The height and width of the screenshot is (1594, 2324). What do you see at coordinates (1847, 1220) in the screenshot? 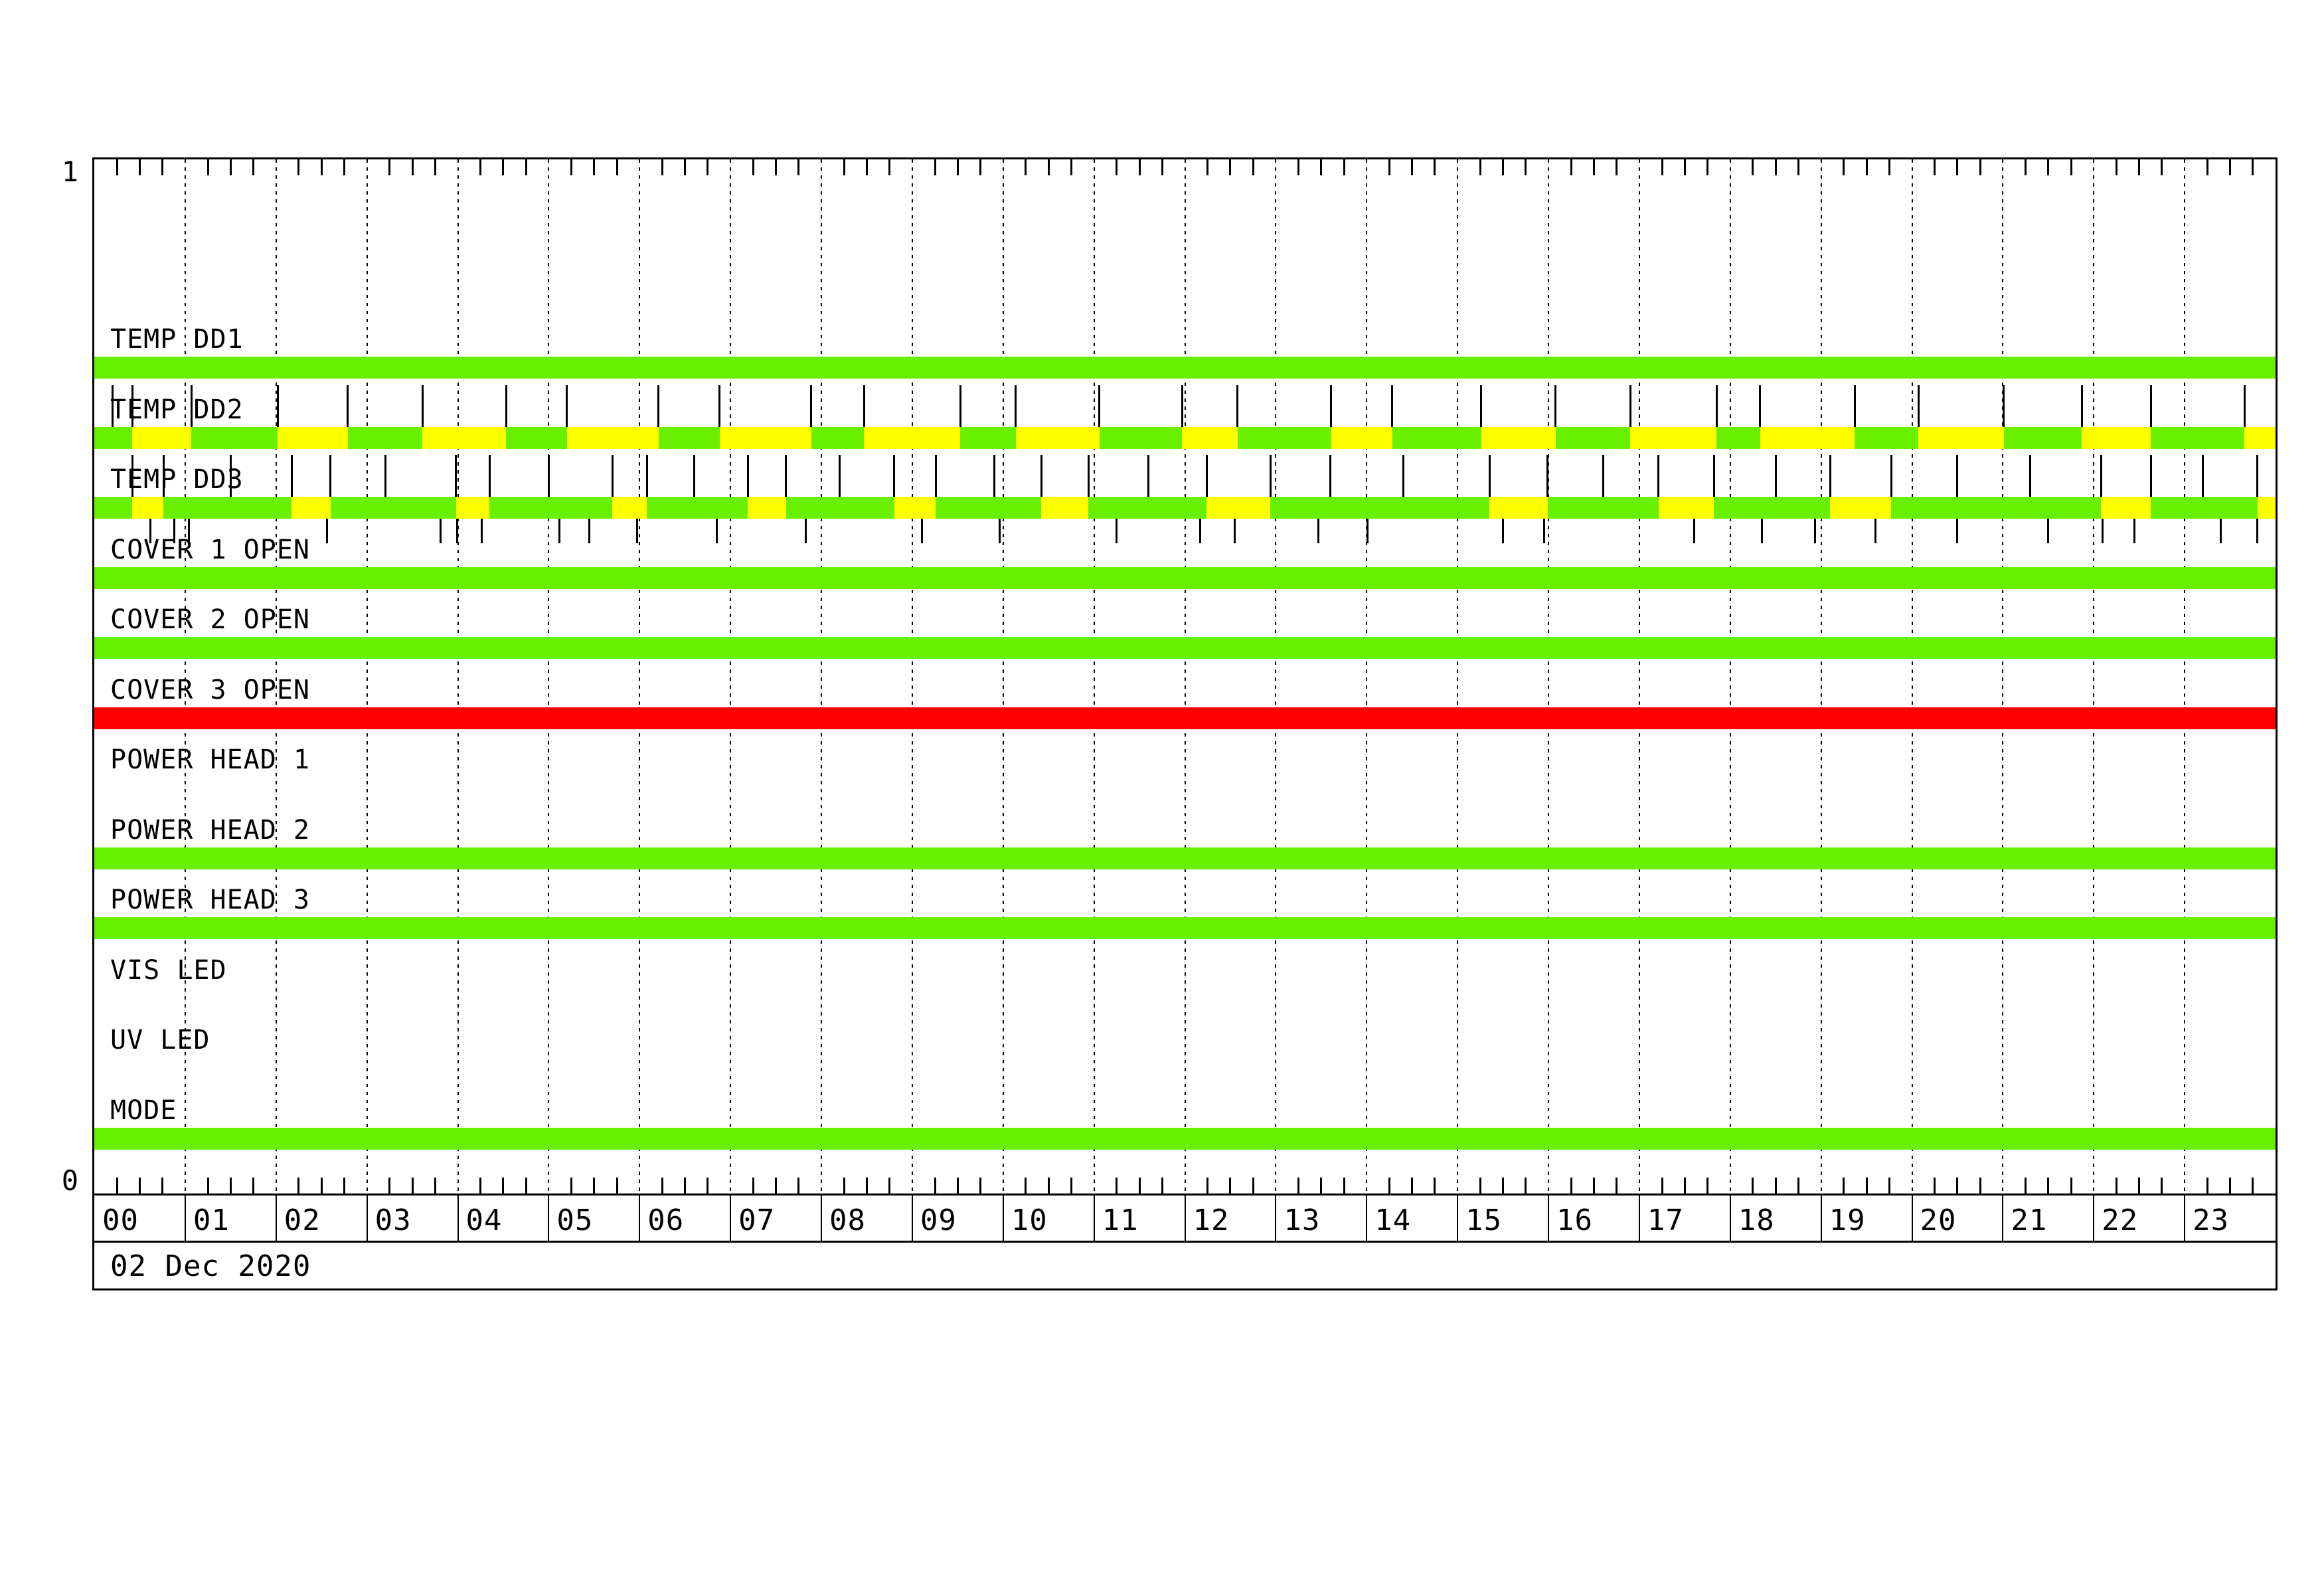
I see `hour-label: 19` at bounding box center [1847, 1220].